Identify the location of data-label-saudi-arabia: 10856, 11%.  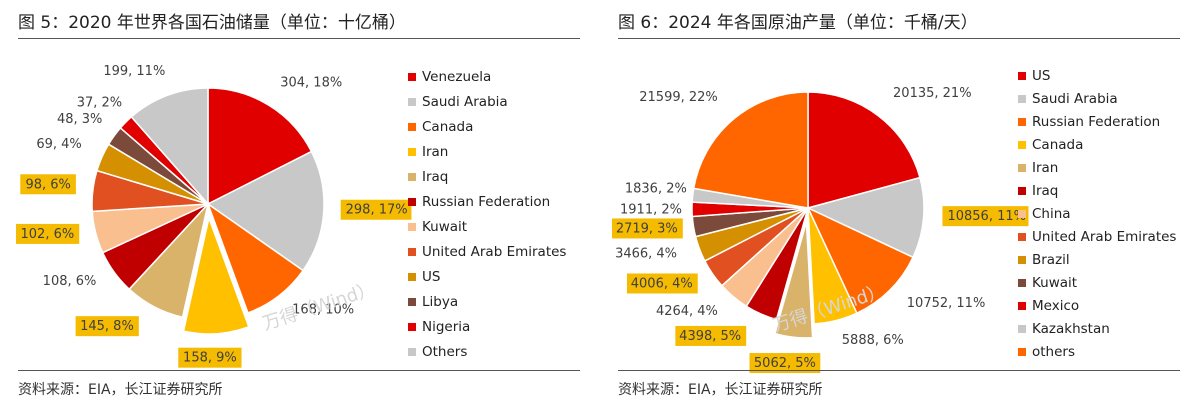
(986, 216).